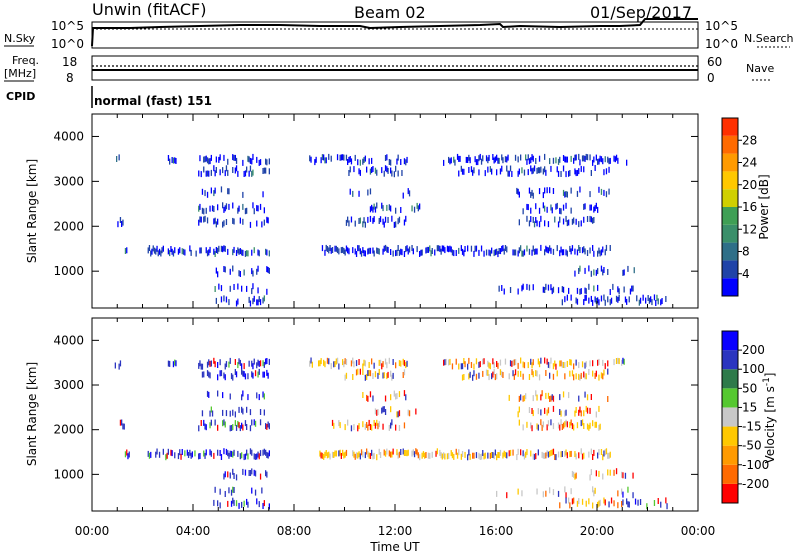  I want to click on nsky-label: N.Sky, so click(20, 38).